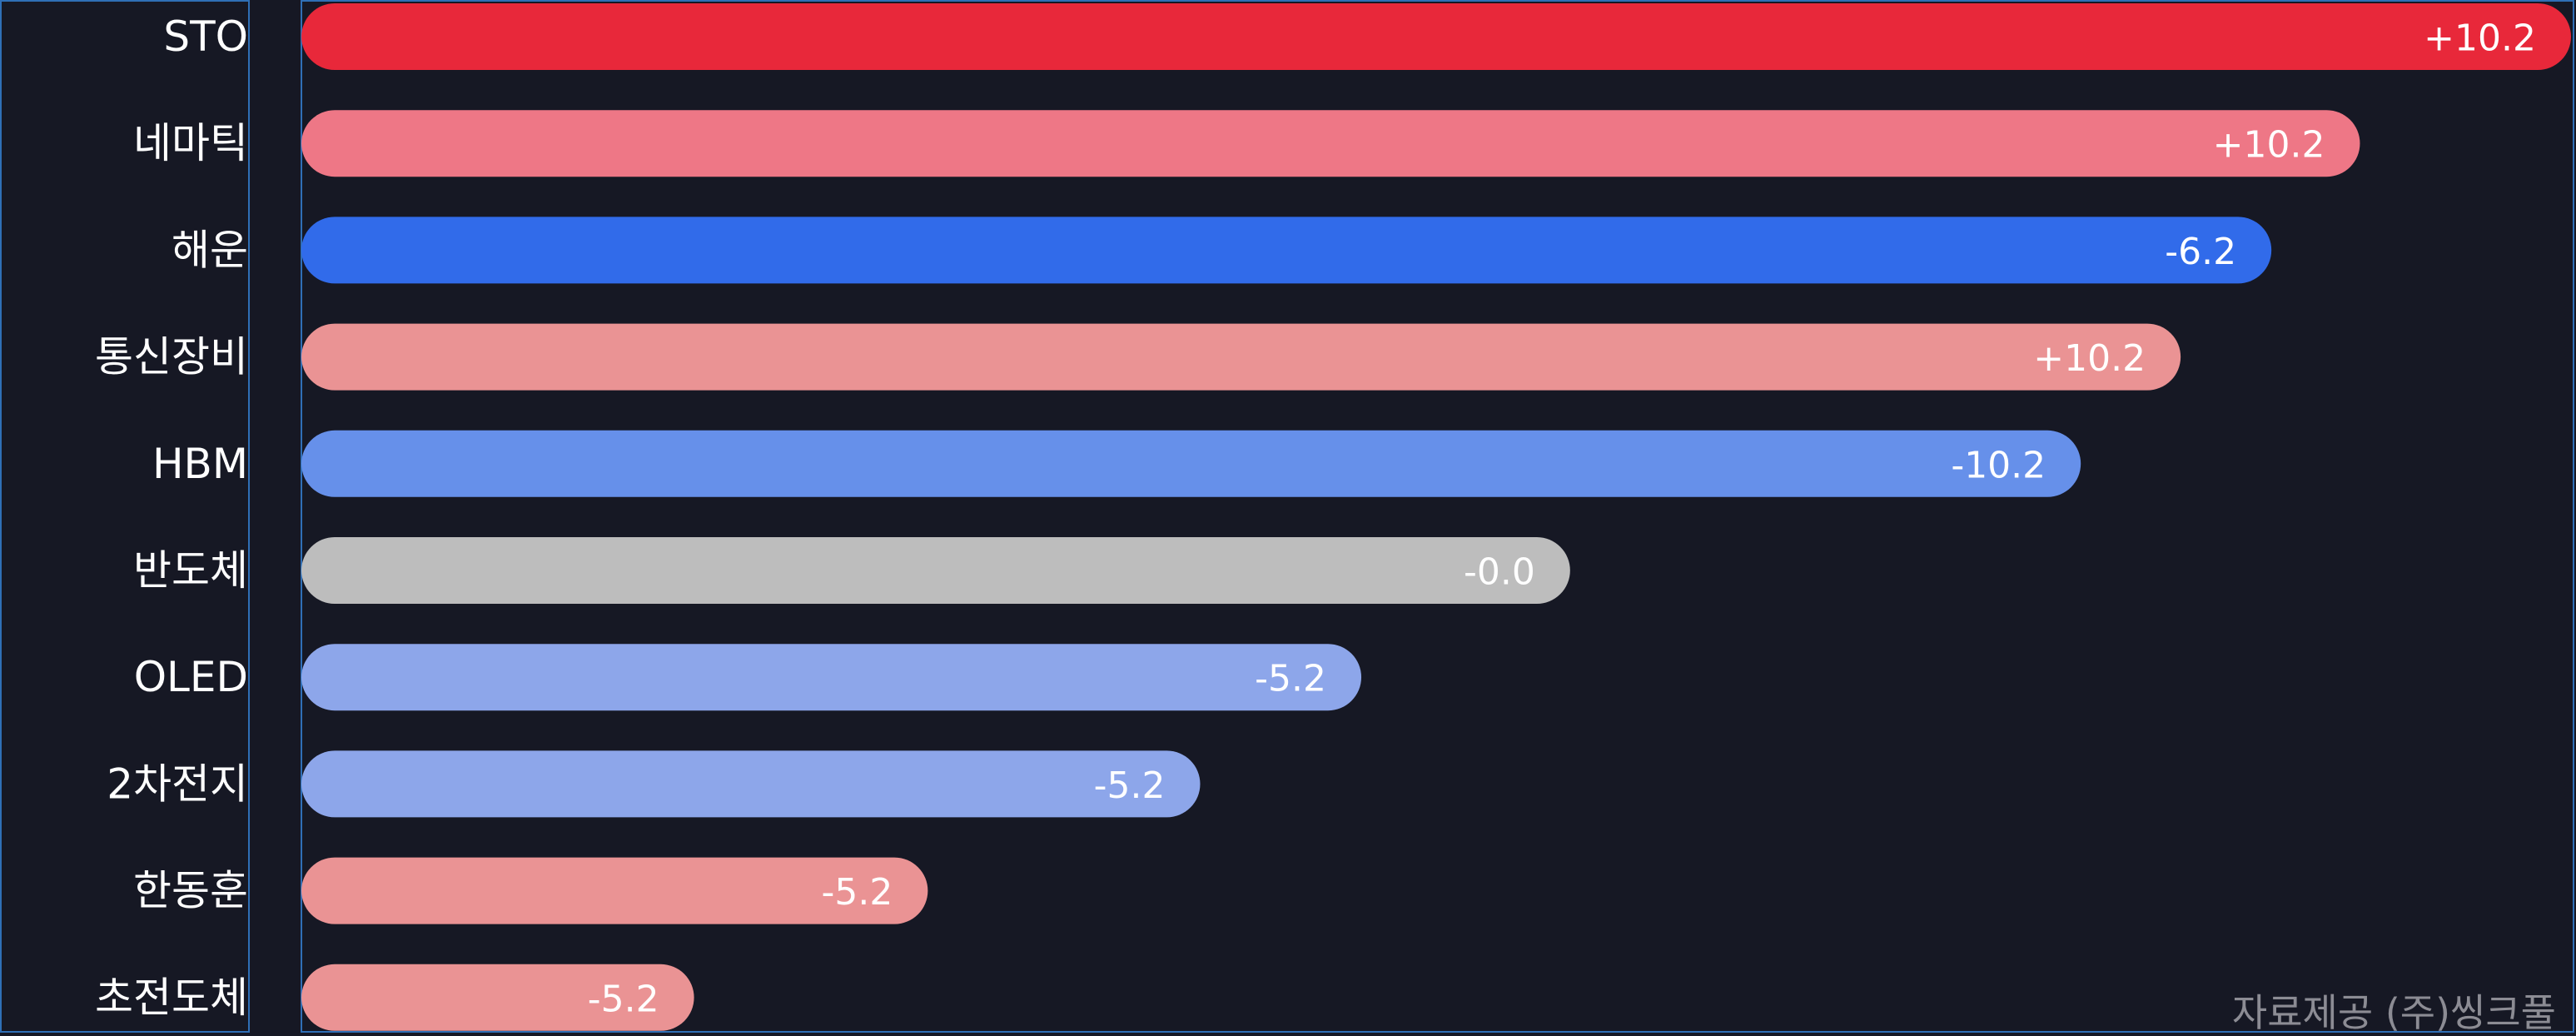 The image size is (2576, 1036). I want to click on category-label: 반도체, so click(190, 570).